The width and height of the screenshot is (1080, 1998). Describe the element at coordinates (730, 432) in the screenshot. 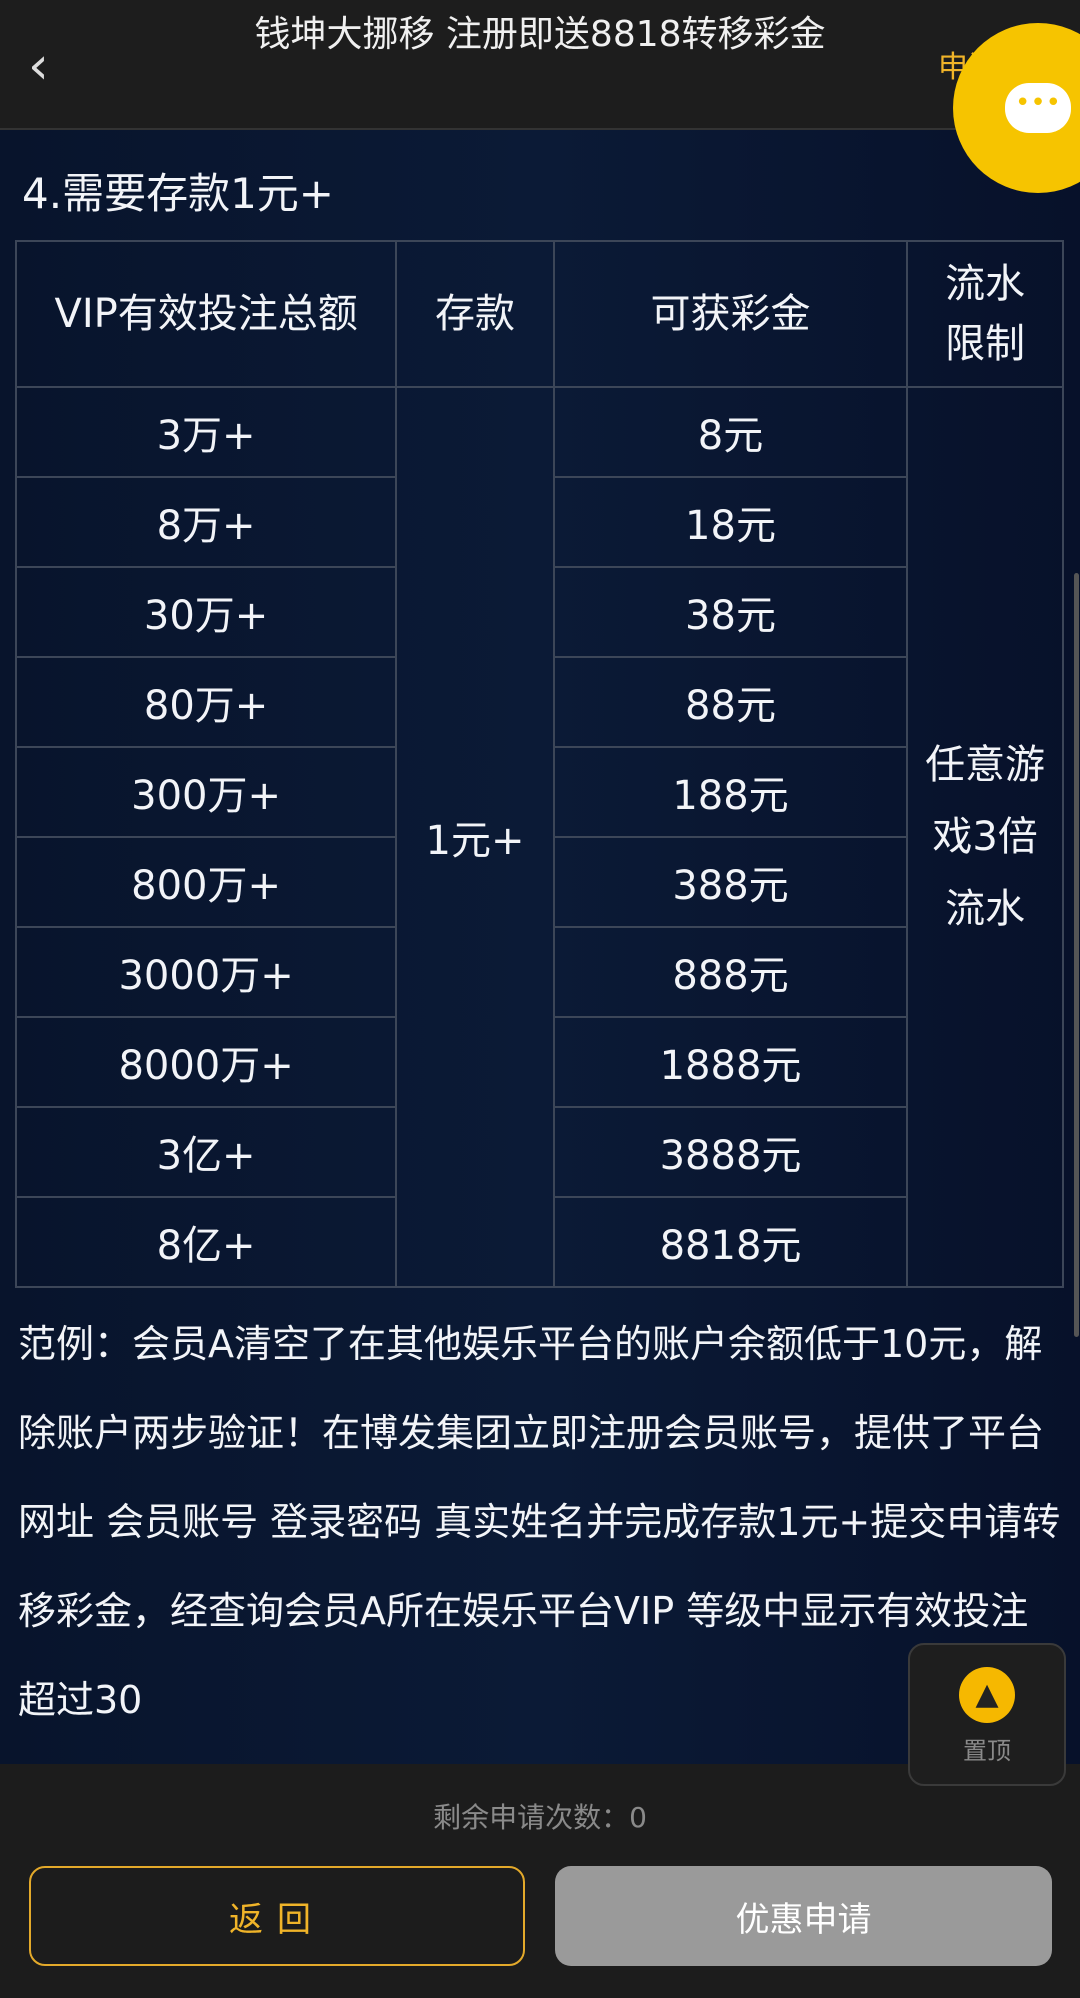

I see `bonus-cell: 8元` at that location.